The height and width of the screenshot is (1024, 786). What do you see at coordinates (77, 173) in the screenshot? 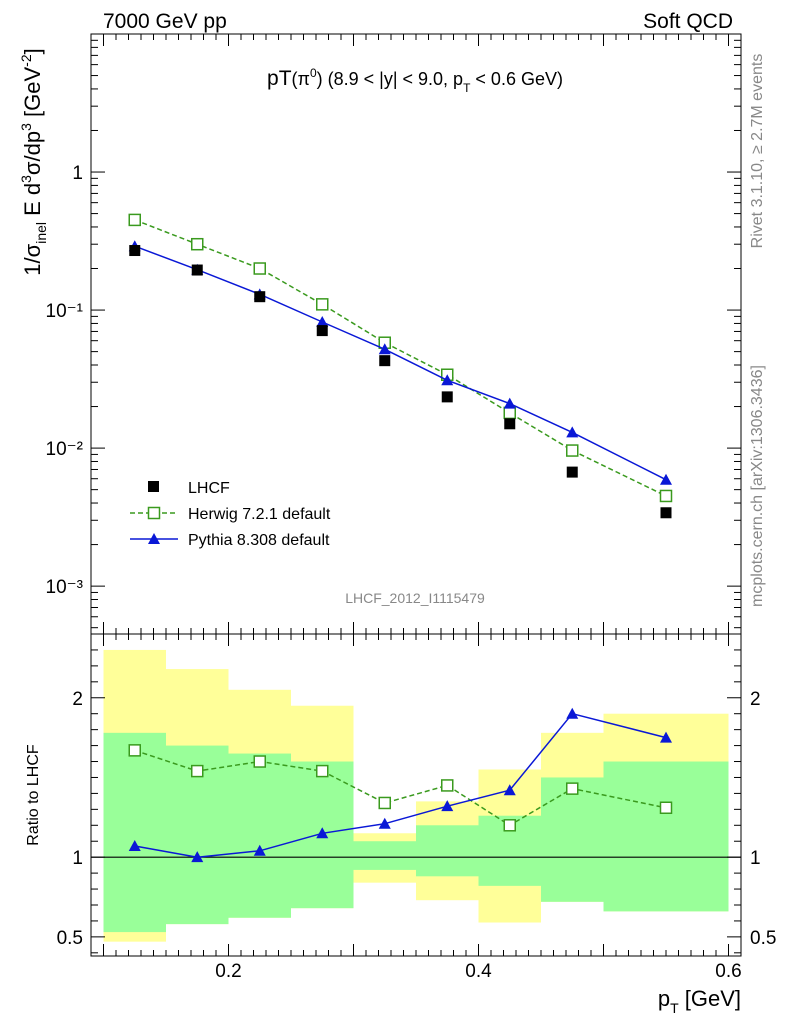
I see `y-tick-label: 1` at bounding box center [77, 173].